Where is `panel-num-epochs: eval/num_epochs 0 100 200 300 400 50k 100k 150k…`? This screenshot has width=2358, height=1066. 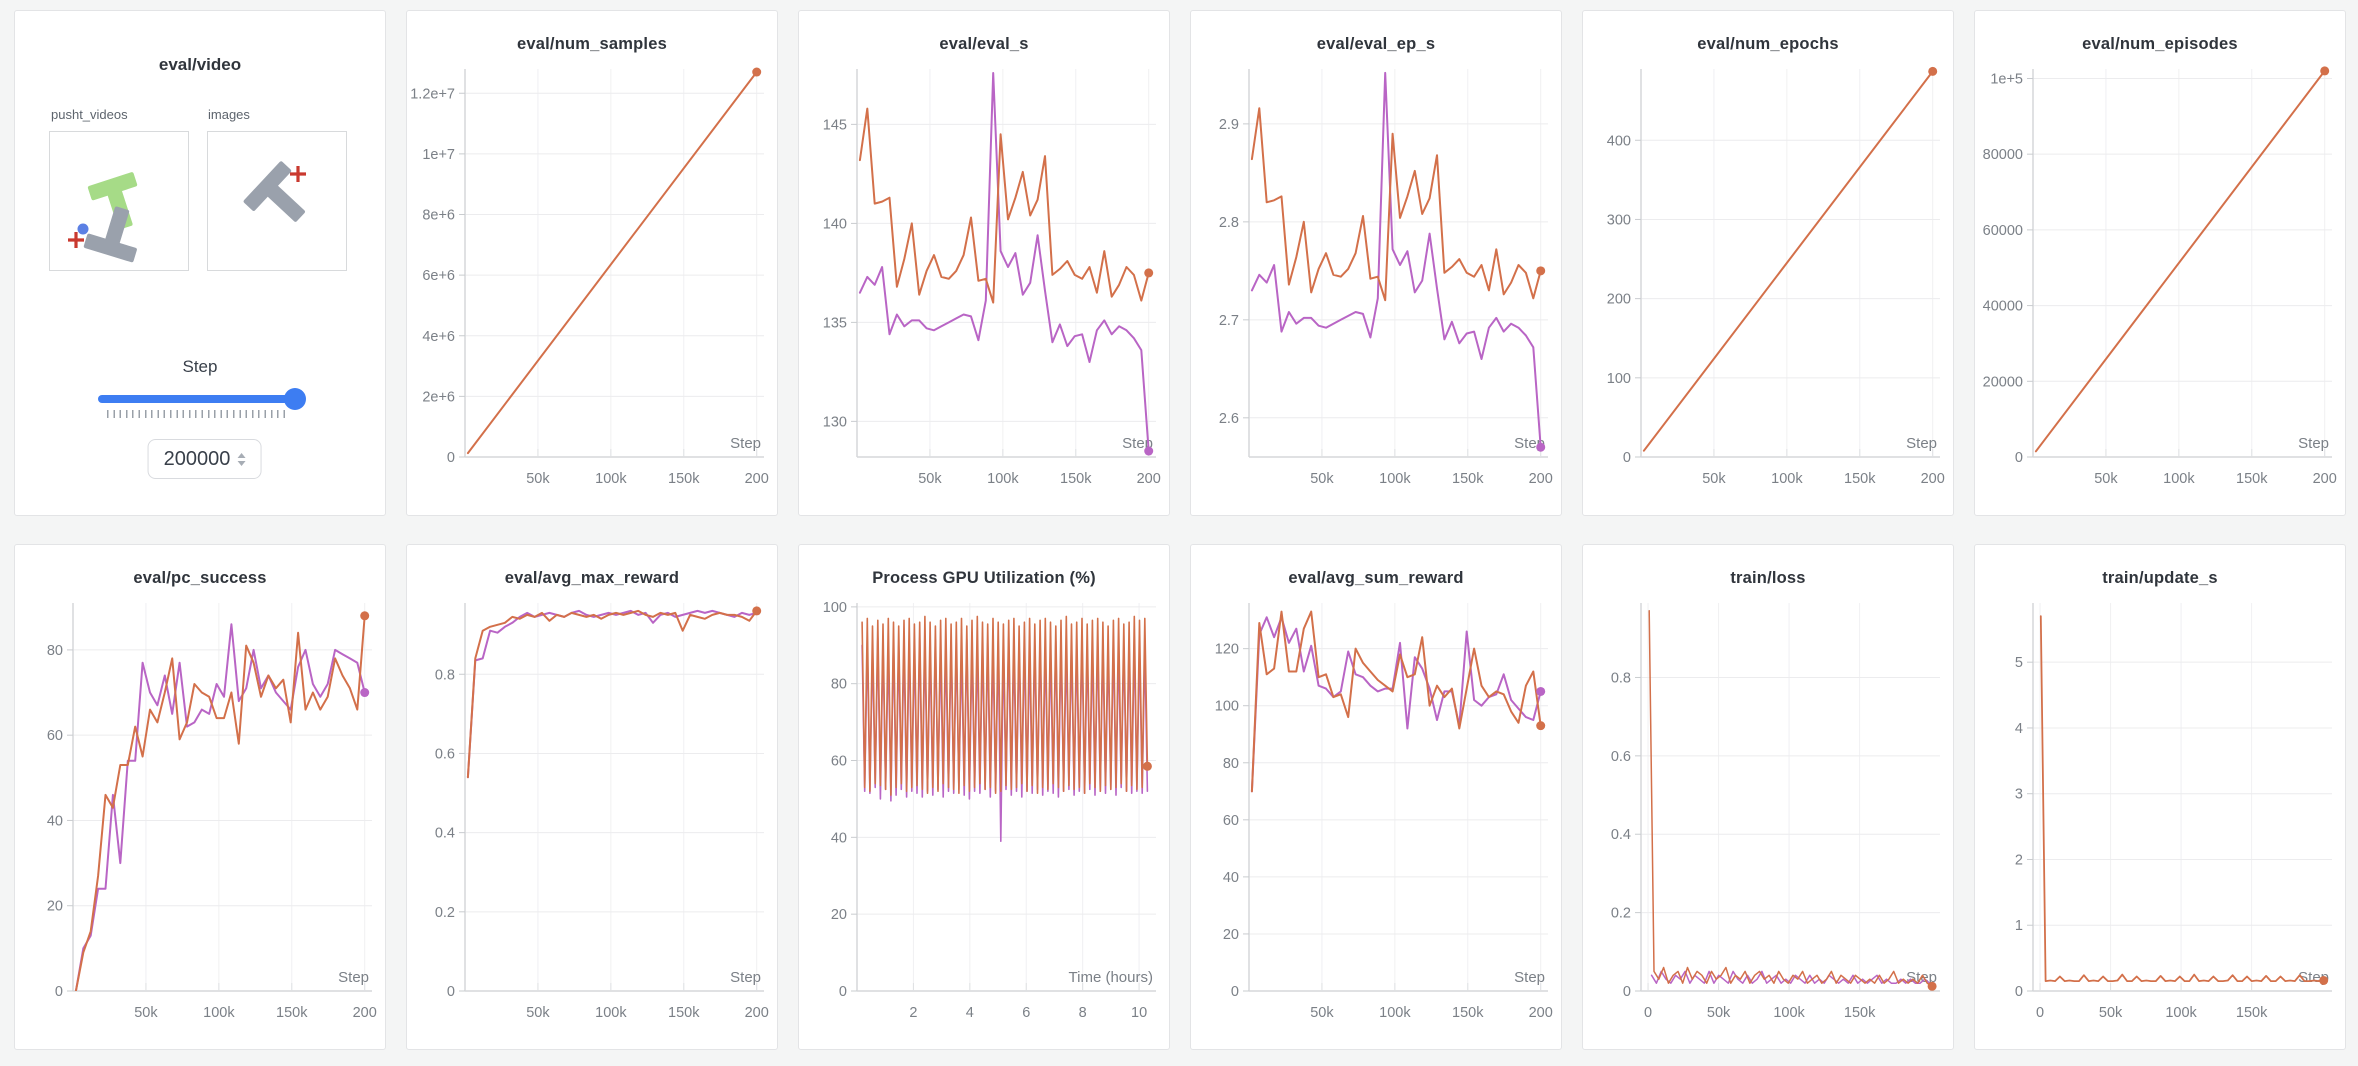
panel-num-epochs: eval/num_epochs 0 100 200 300 400 50k 100k 150k… is located at coordinates (1768, 263).